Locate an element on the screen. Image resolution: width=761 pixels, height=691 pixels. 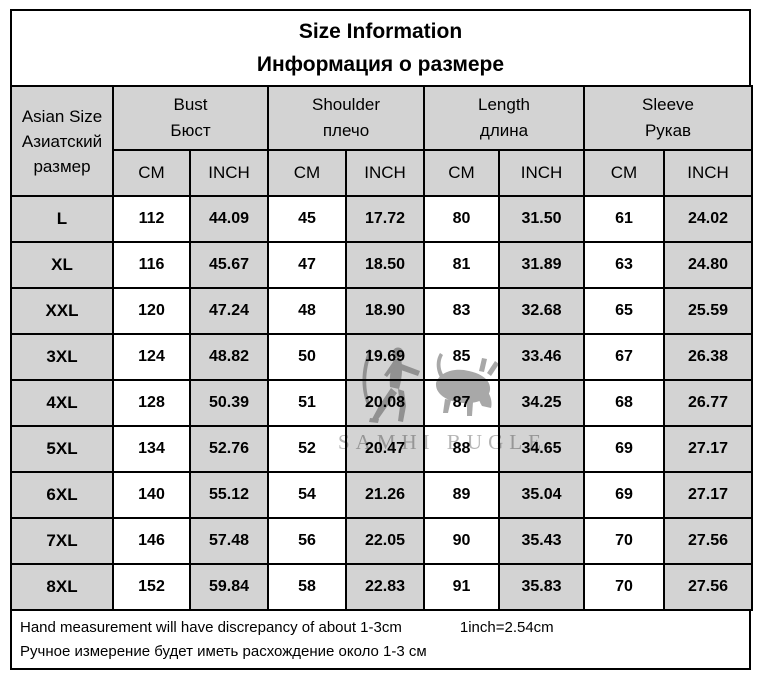
value-cell: 22.83 is located at coordinates (385, 587).